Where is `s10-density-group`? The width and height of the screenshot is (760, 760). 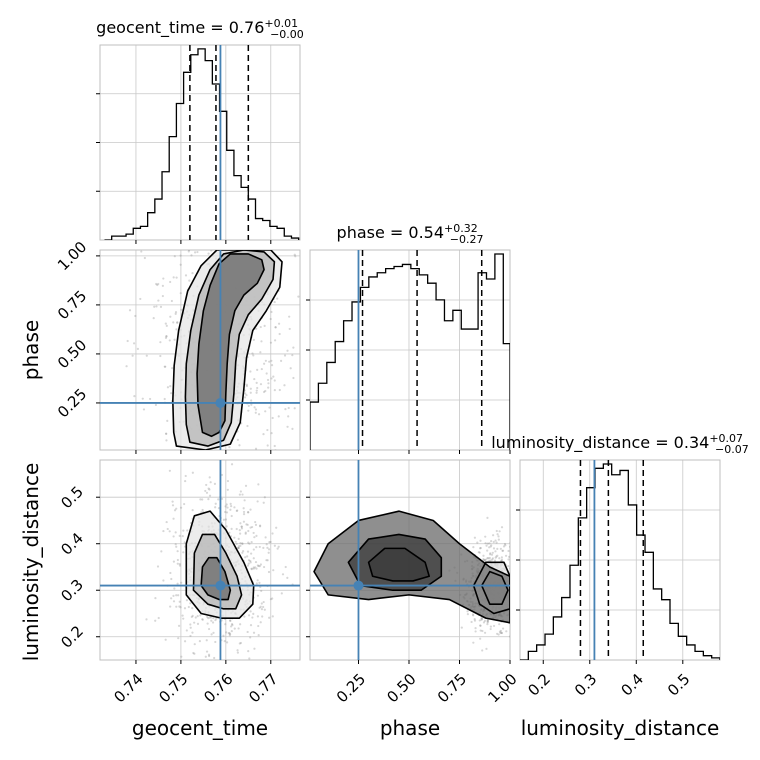
s10-density-group is located at coordinates (226, 339).